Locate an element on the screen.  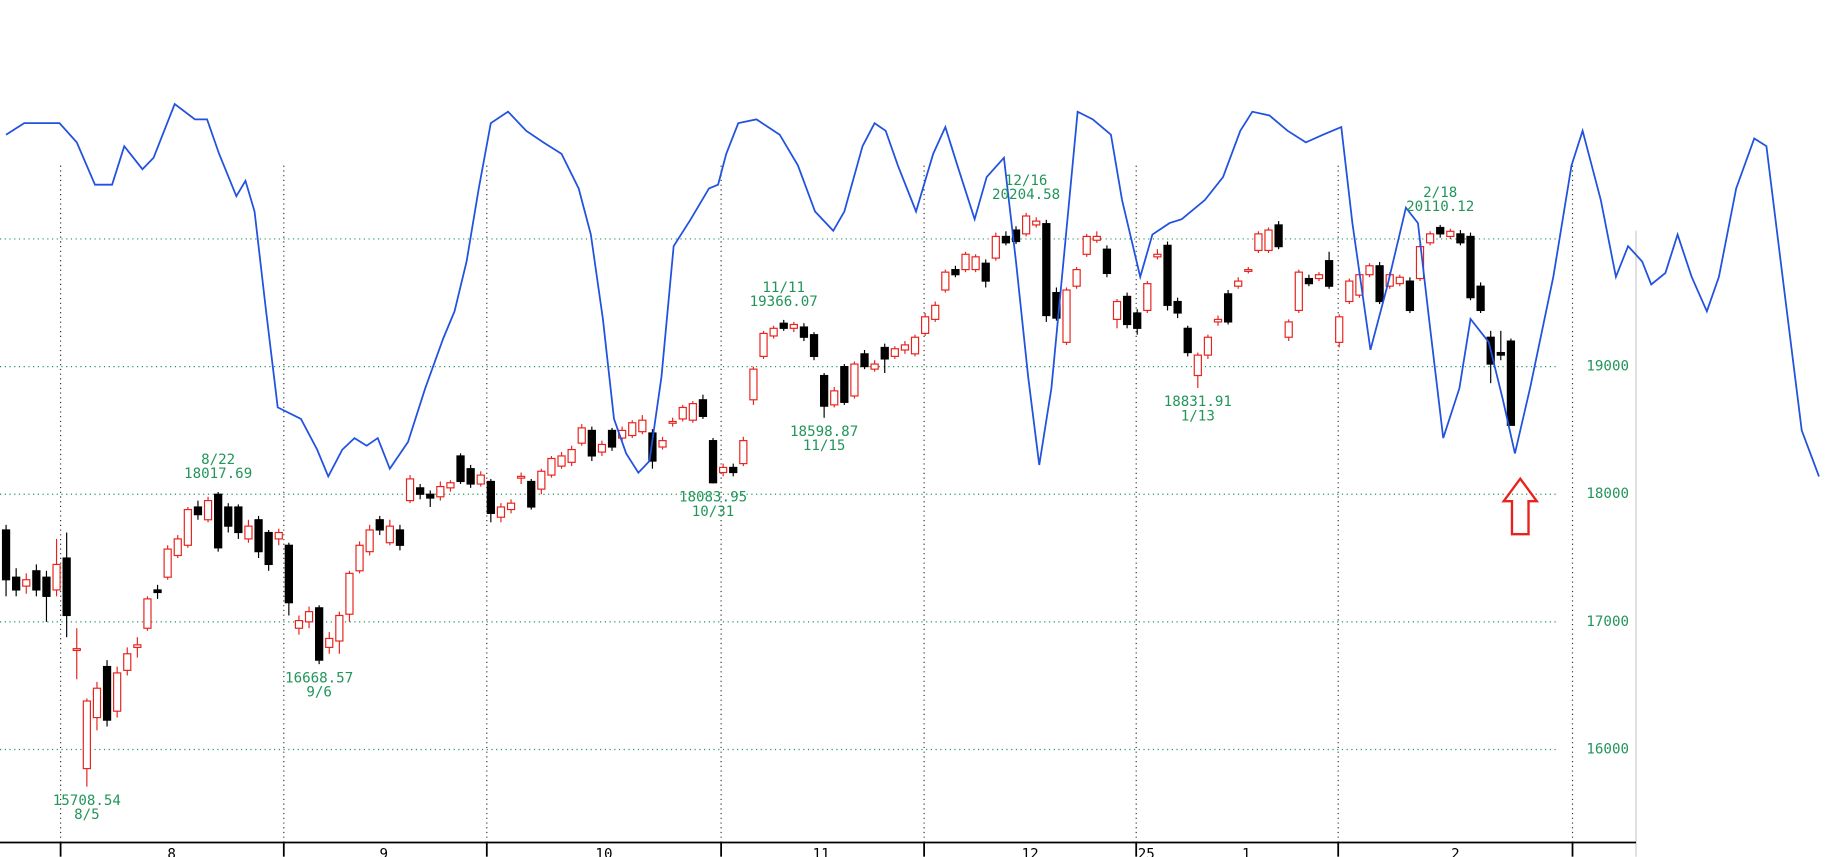
annotation-value: 18598.87 is located at coordinates (824, 432).